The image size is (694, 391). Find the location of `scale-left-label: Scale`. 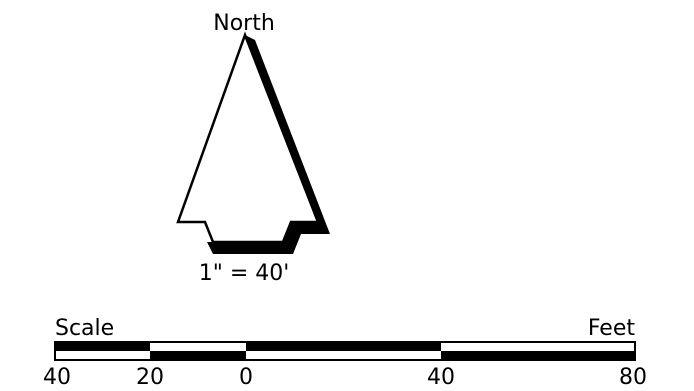

scale-left-label: Scale is located at coordinates (84, 328).